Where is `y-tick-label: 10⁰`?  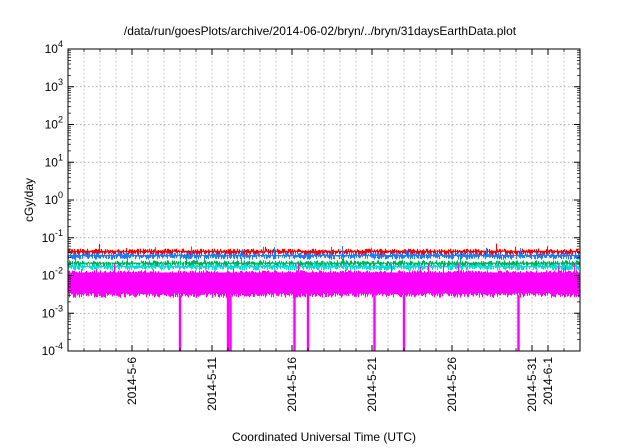 y-tick-label: 10⁰ is located at coordinates (54, 198).